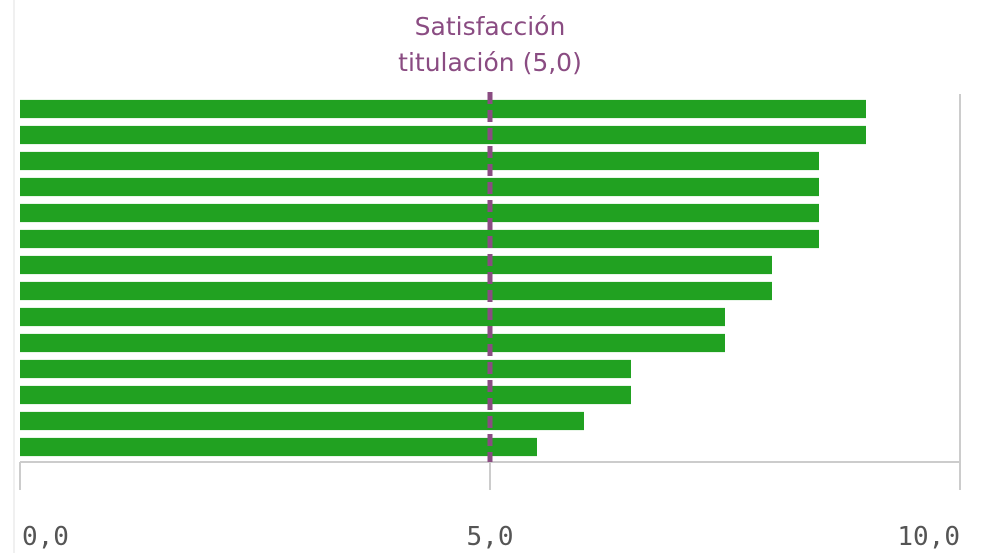 This screenshot has width=983, height=553. I want to click on x-tick-label: 10,0, so click(928, 537).